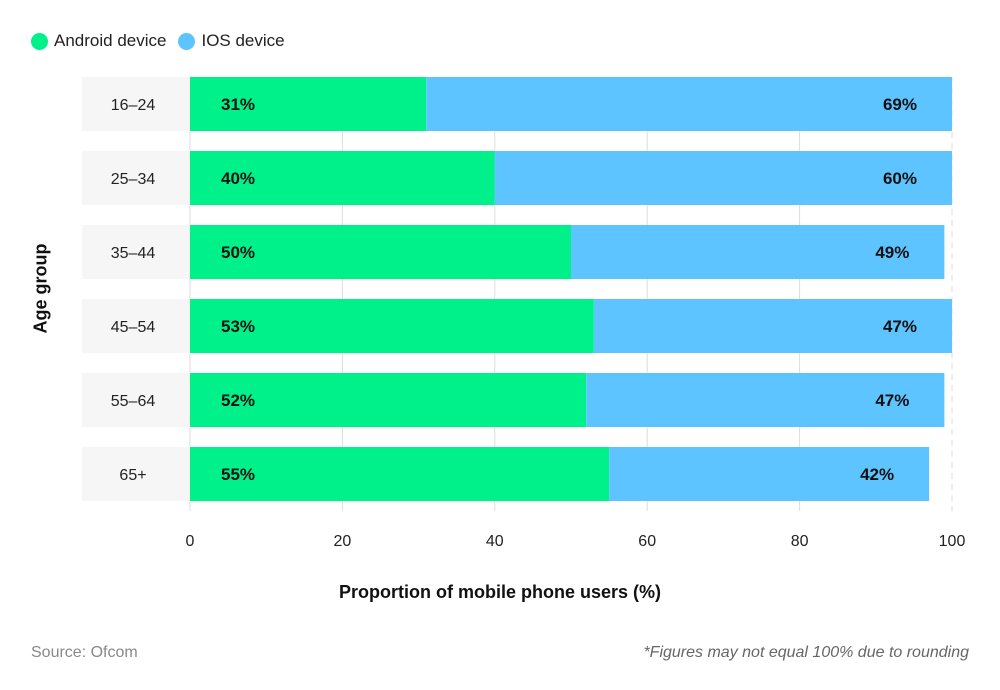 Image resolution: width=1000 pixels, height=690 pixels. I want to click on category-label: 55–64, so click(133, 401).